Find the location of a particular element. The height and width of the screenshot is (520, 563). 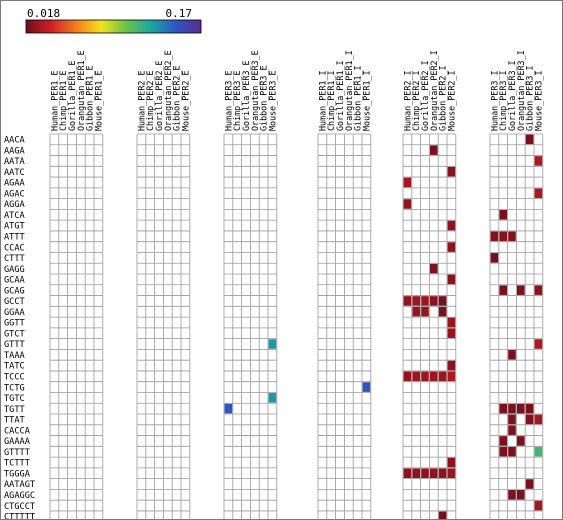

row-label: CTTTTT is located at coordinates (19, 516).